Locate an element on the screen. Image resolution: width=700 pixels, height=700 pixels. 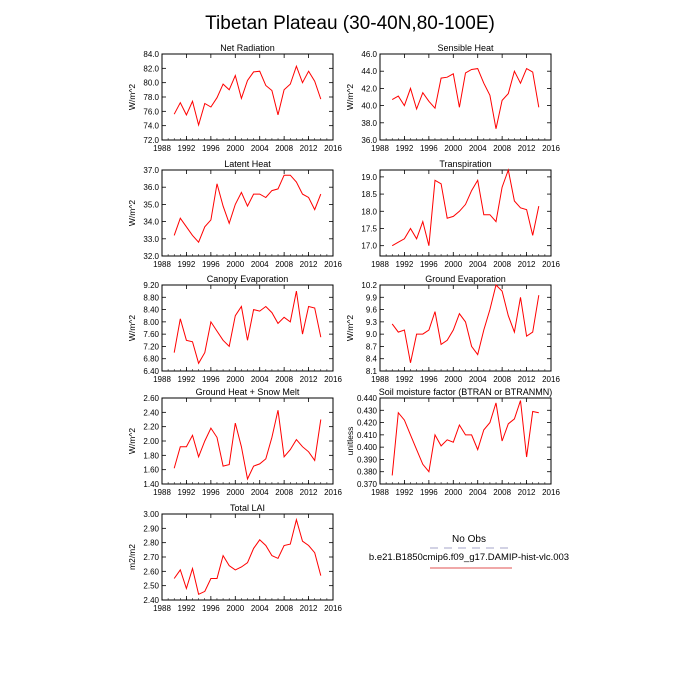
panel-title: Total LAI is located at coordinates (247, 508).